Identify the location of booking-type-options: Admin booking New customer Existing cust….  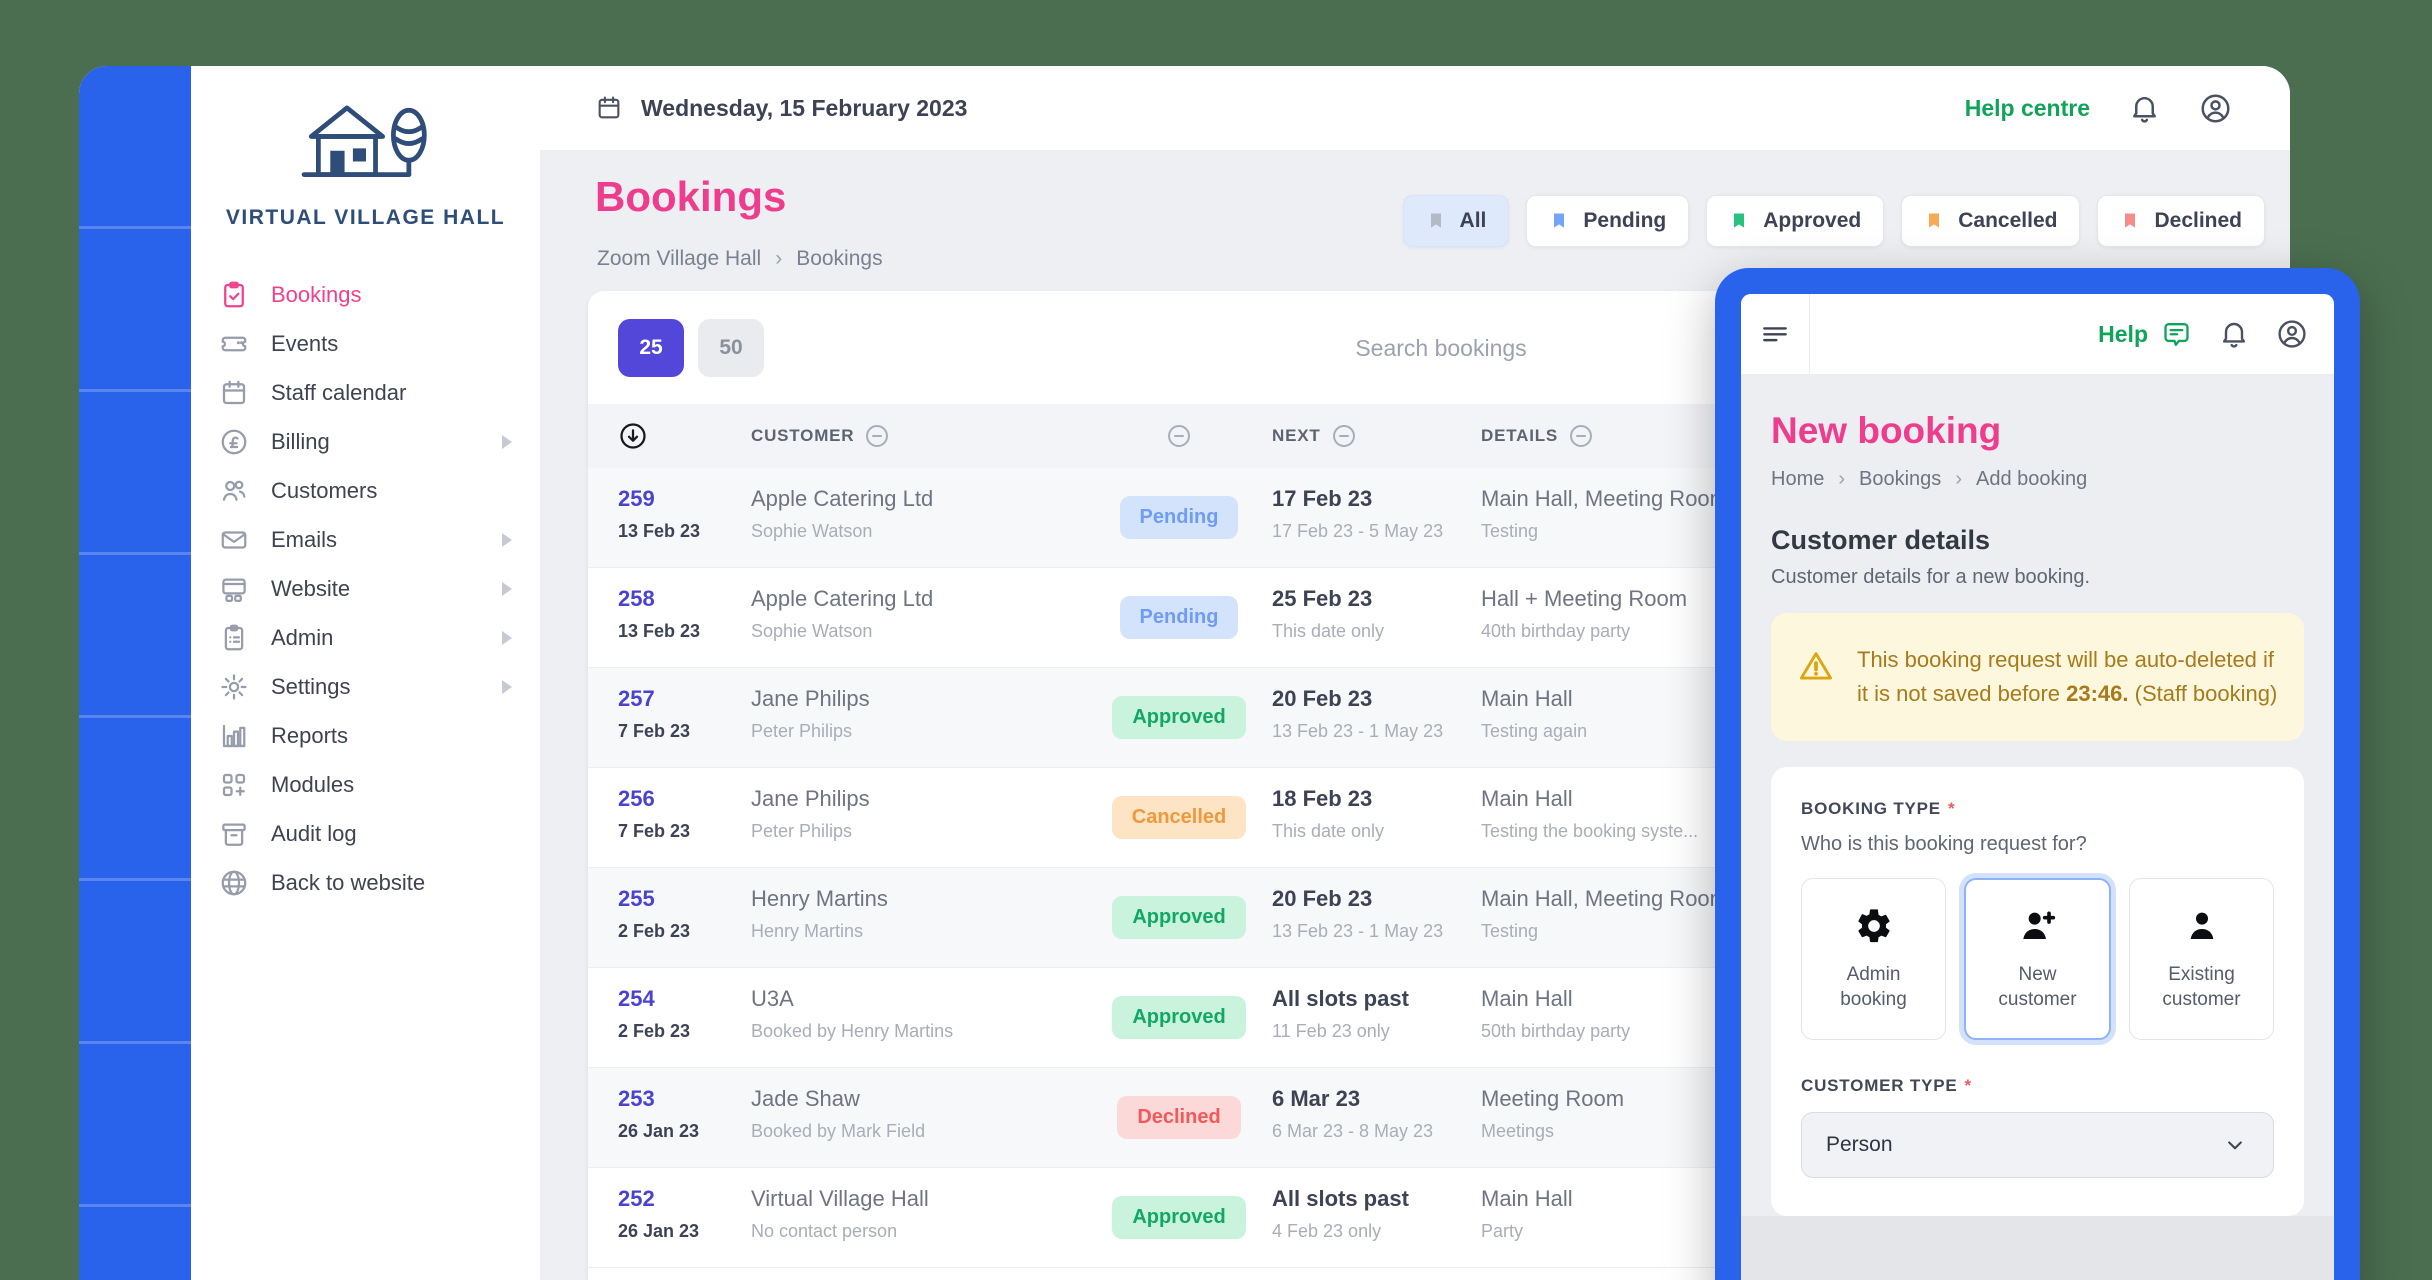
(2037, 959).